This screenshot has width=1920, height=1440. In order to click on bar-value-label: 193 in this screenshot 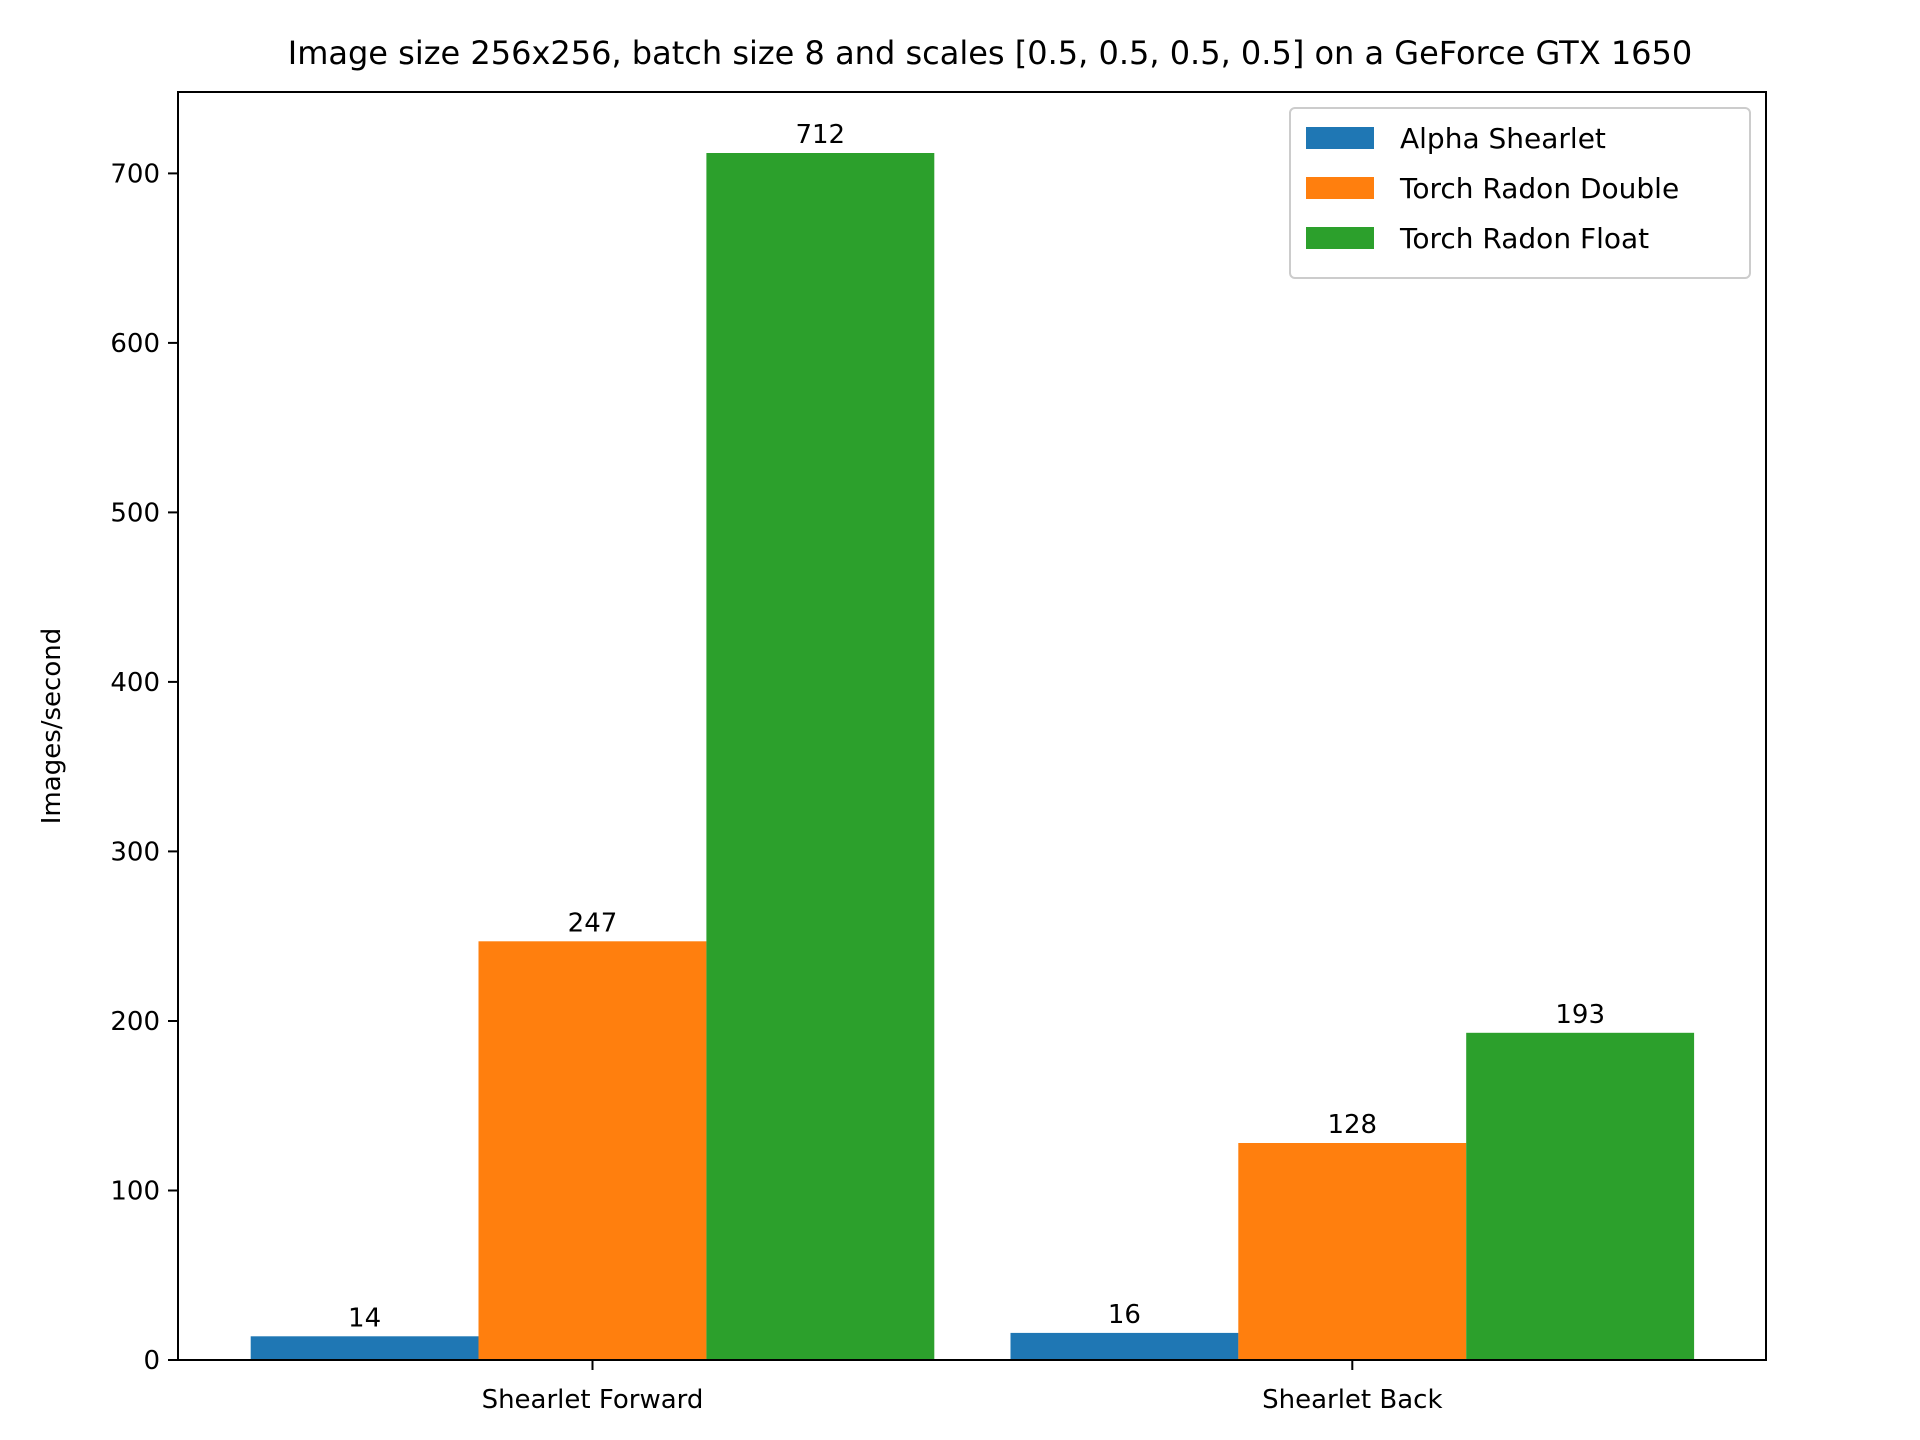, I will do `click(1580, 1015)`.